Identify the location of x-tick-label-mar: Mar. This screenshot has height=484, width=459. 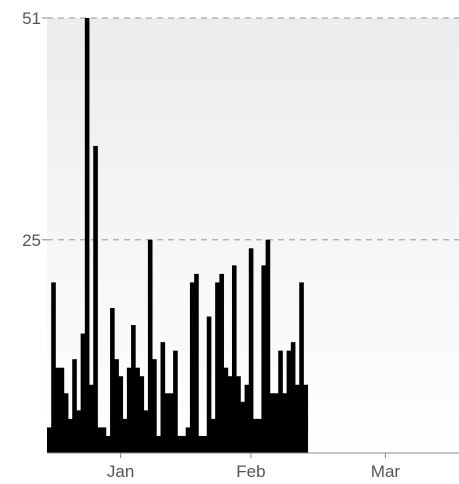
(386, 471).